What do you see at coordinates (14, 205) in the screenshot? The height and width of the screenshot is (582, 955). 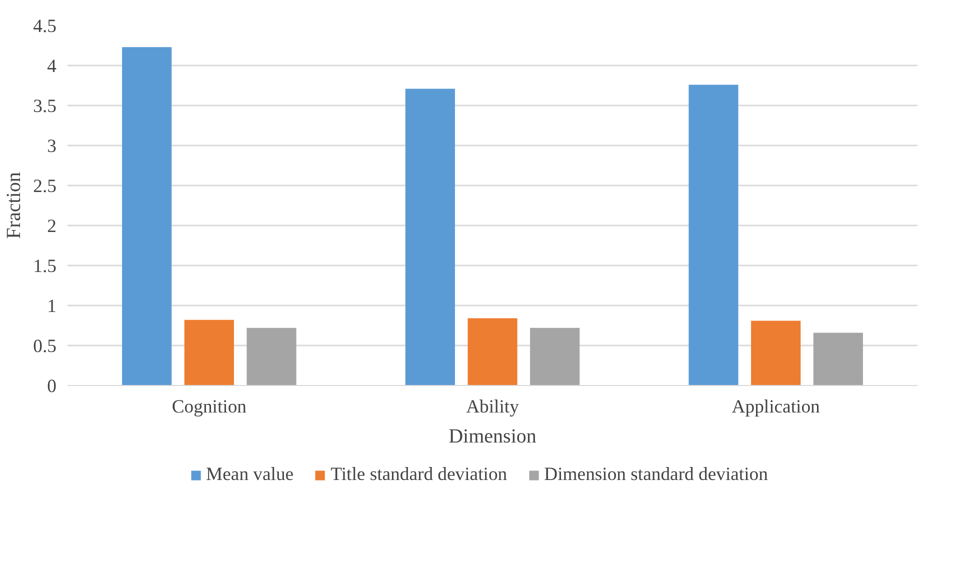 I see `y-axis-title: Fraction` at bounding box center [14, 205].